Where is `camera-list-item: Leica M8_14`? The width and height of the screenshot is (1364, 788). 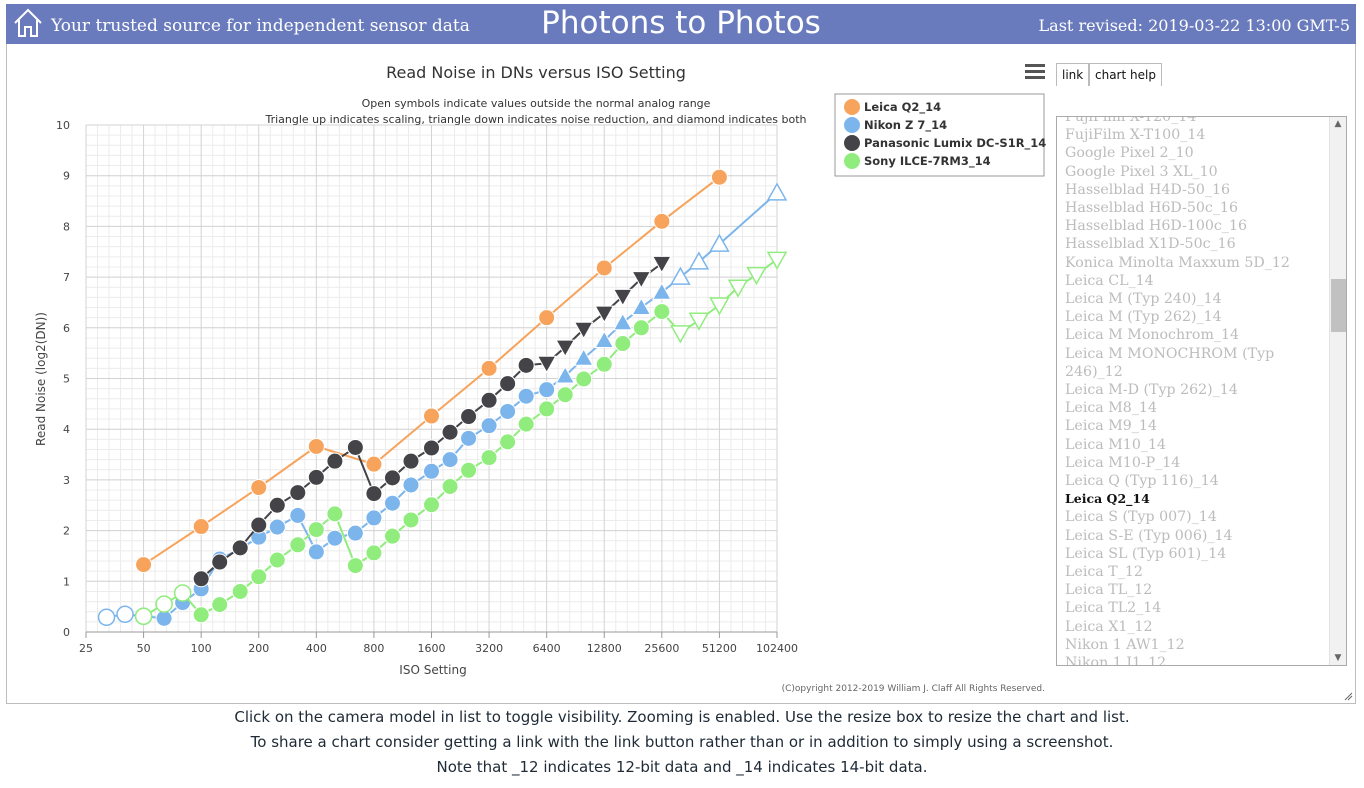 camera-list-item: Leica M8_14 is located at coordinates (1111, 408).